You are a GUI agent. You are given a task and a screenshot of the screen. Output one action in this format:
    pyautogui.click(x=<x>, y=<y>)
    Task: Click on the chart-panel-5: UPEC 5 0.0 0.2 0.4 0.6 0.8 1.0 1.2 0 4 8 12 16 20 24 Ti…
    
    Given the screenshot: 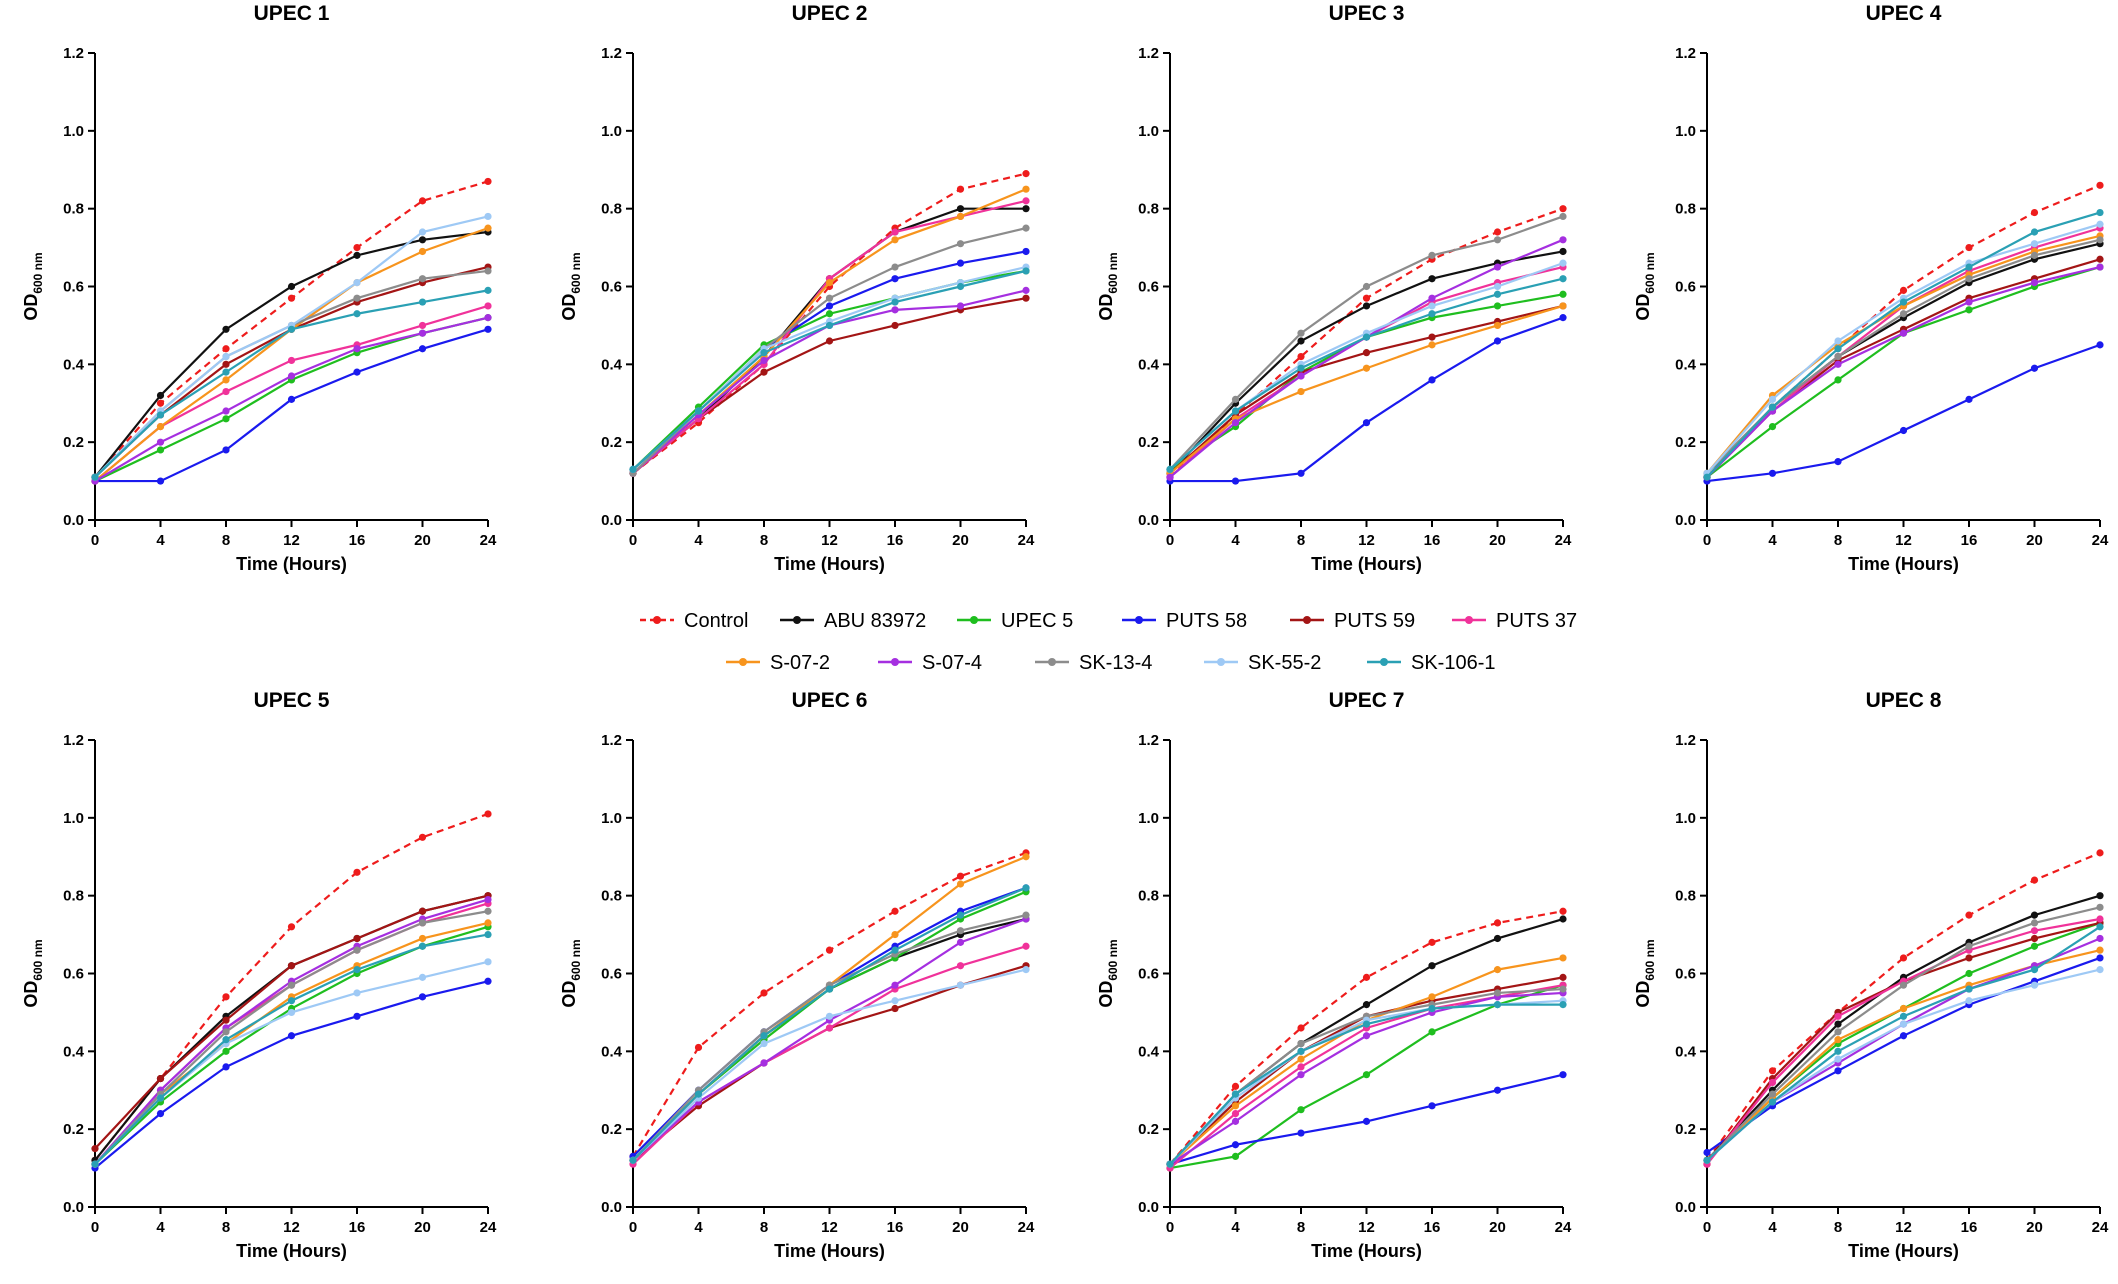 What is the action you would take?
    pyautogui.click(x=259, y=975)
    